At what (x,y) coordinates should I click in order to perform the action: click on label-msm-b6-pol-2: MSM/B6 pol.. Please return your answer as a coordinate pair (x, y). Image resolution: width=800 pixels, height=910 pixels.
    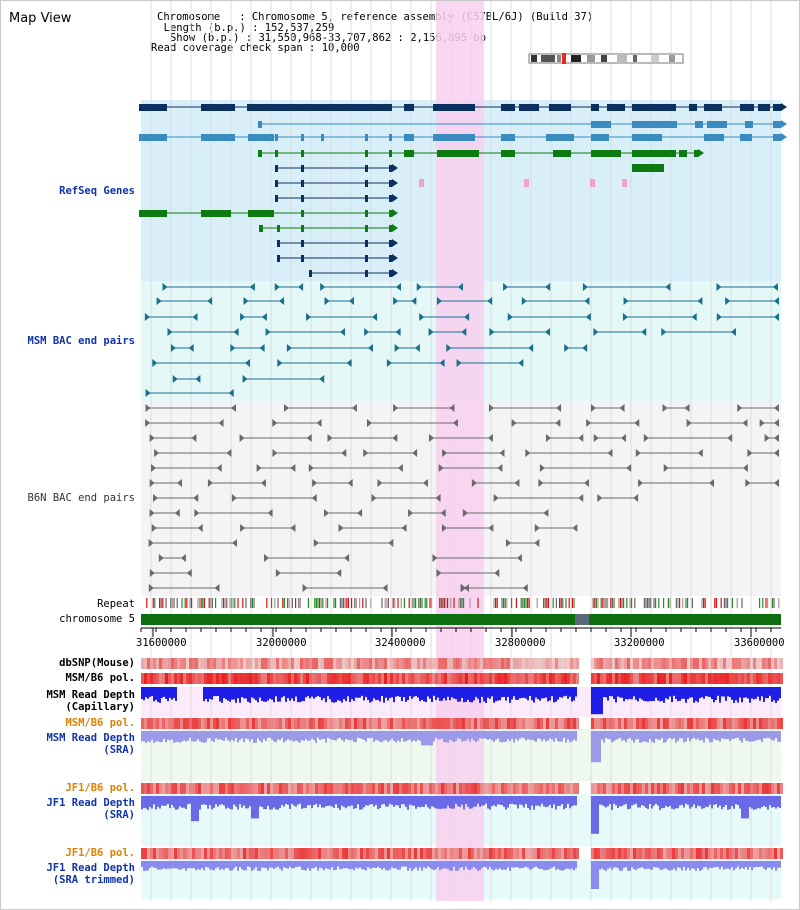
    Looking at the image, I should click on (100, 723).